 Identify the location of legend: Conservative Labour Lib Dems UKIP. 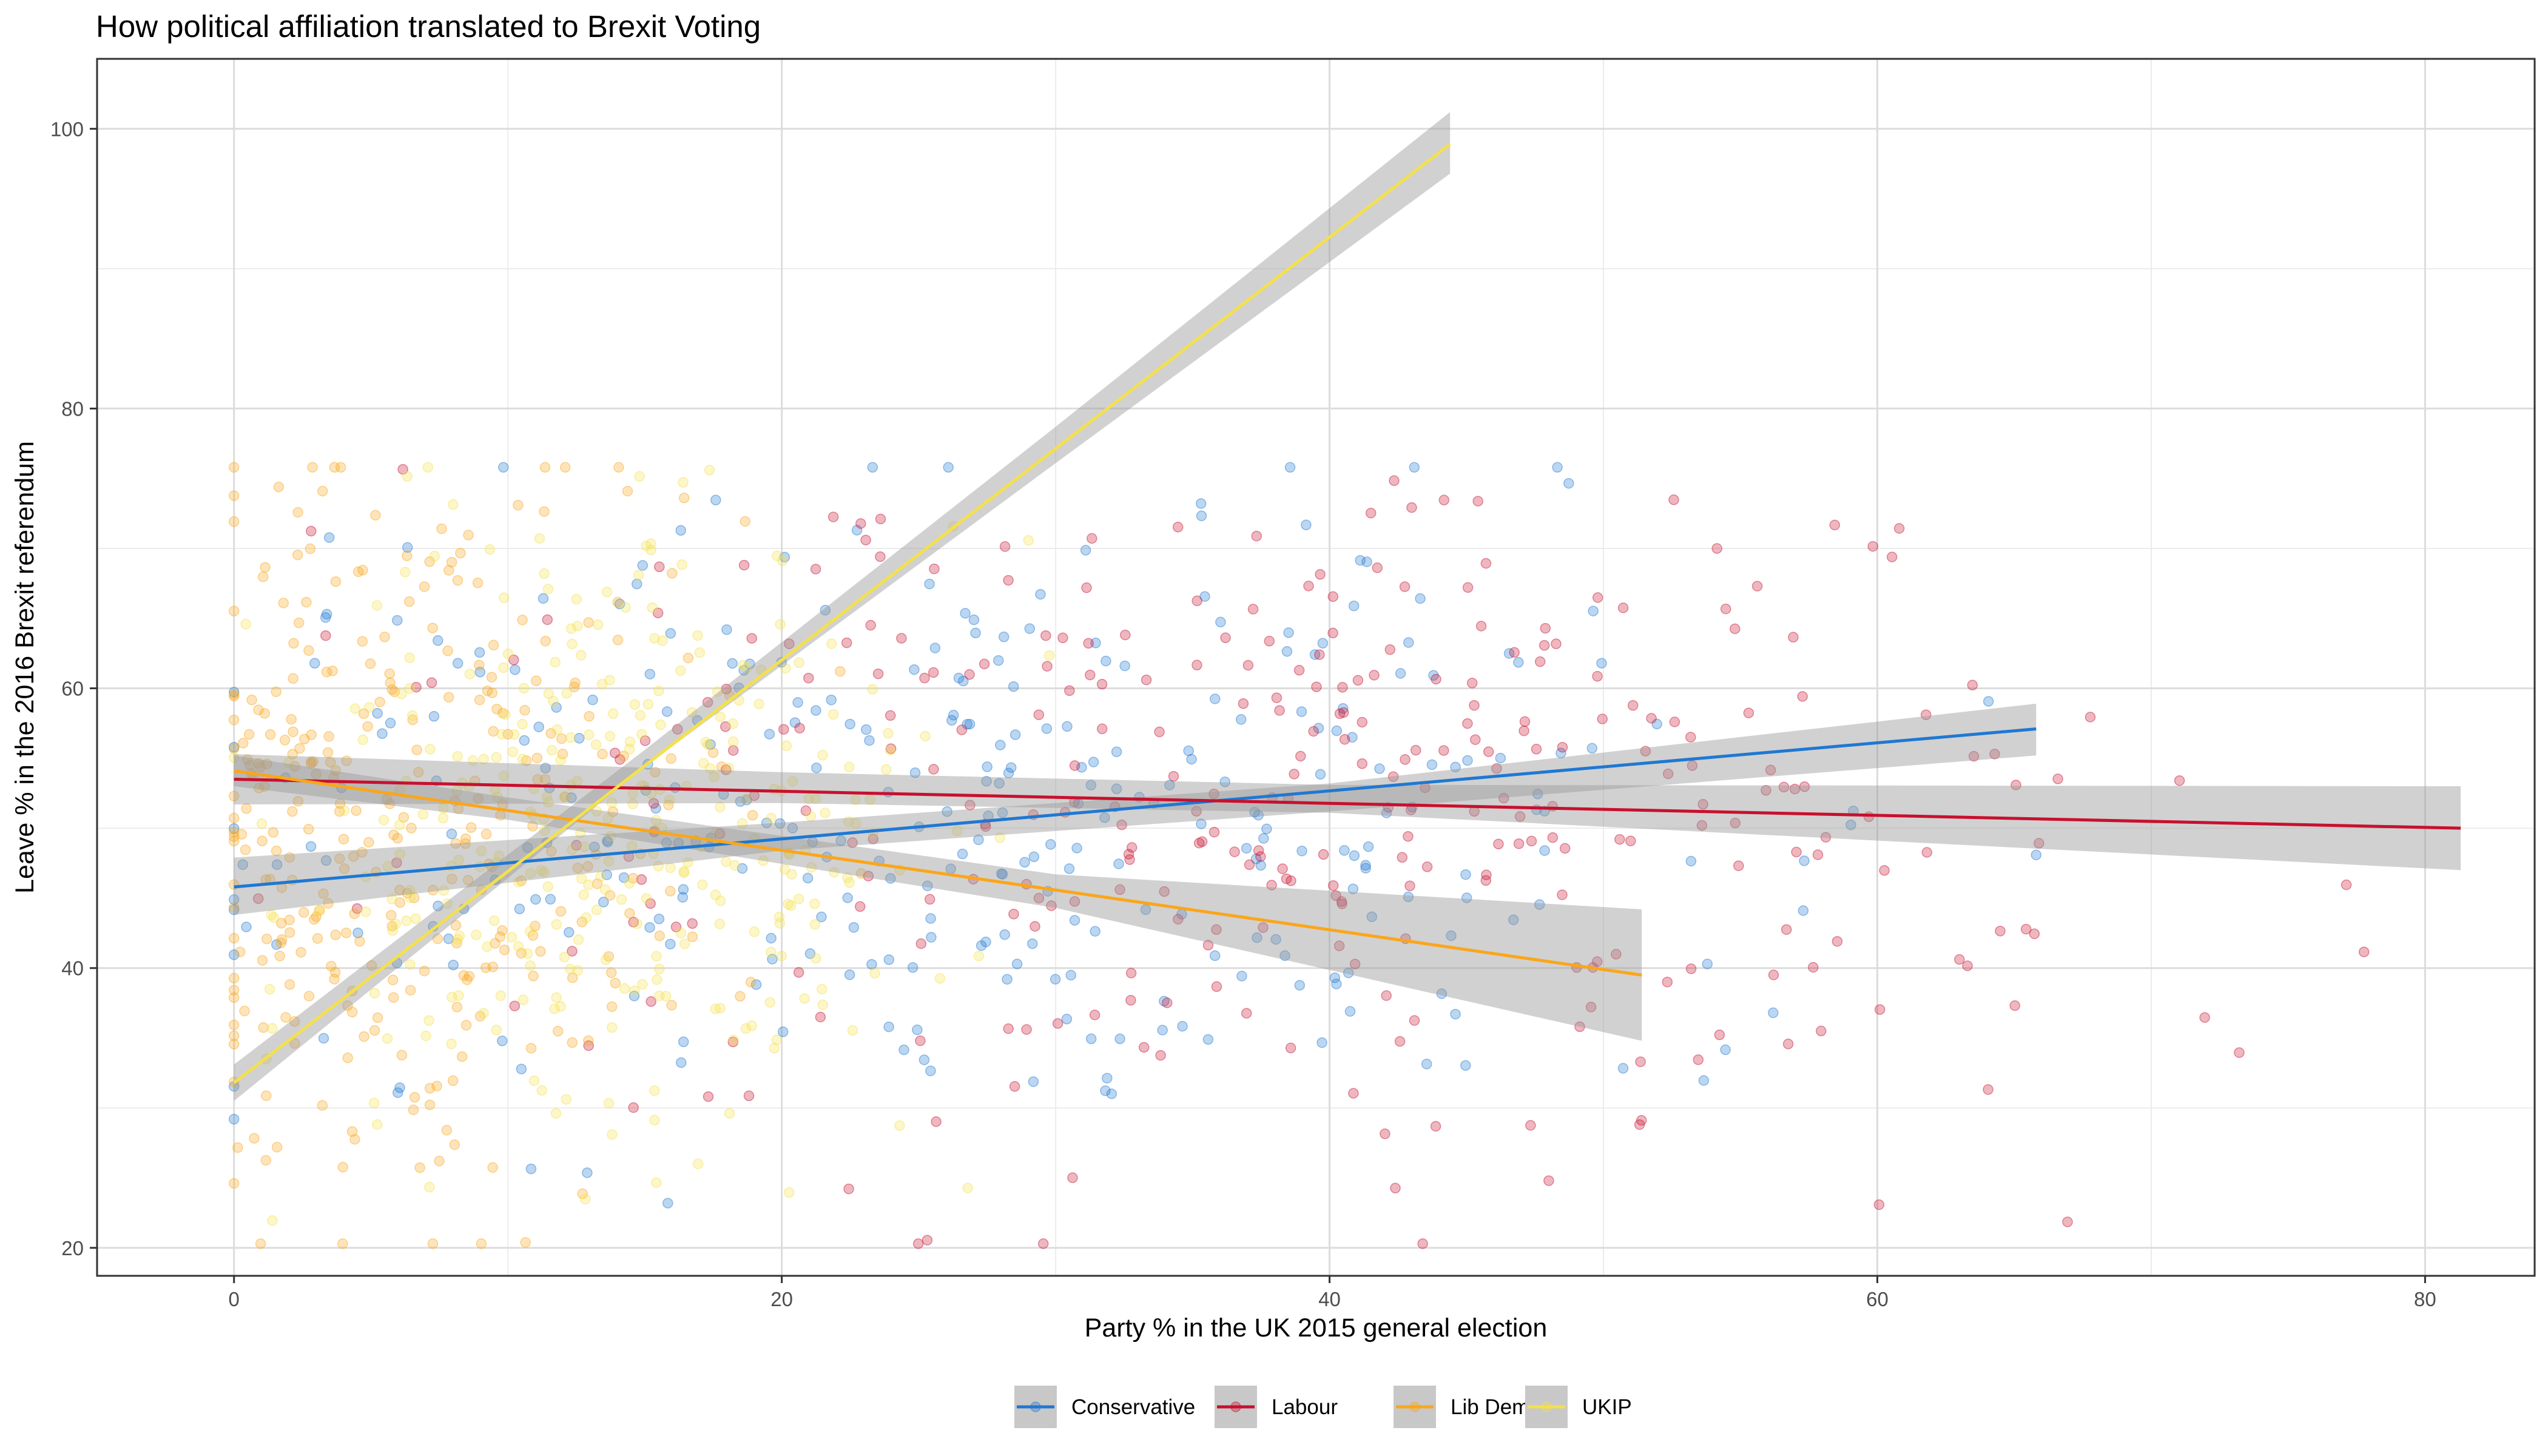
(1323, 1407).